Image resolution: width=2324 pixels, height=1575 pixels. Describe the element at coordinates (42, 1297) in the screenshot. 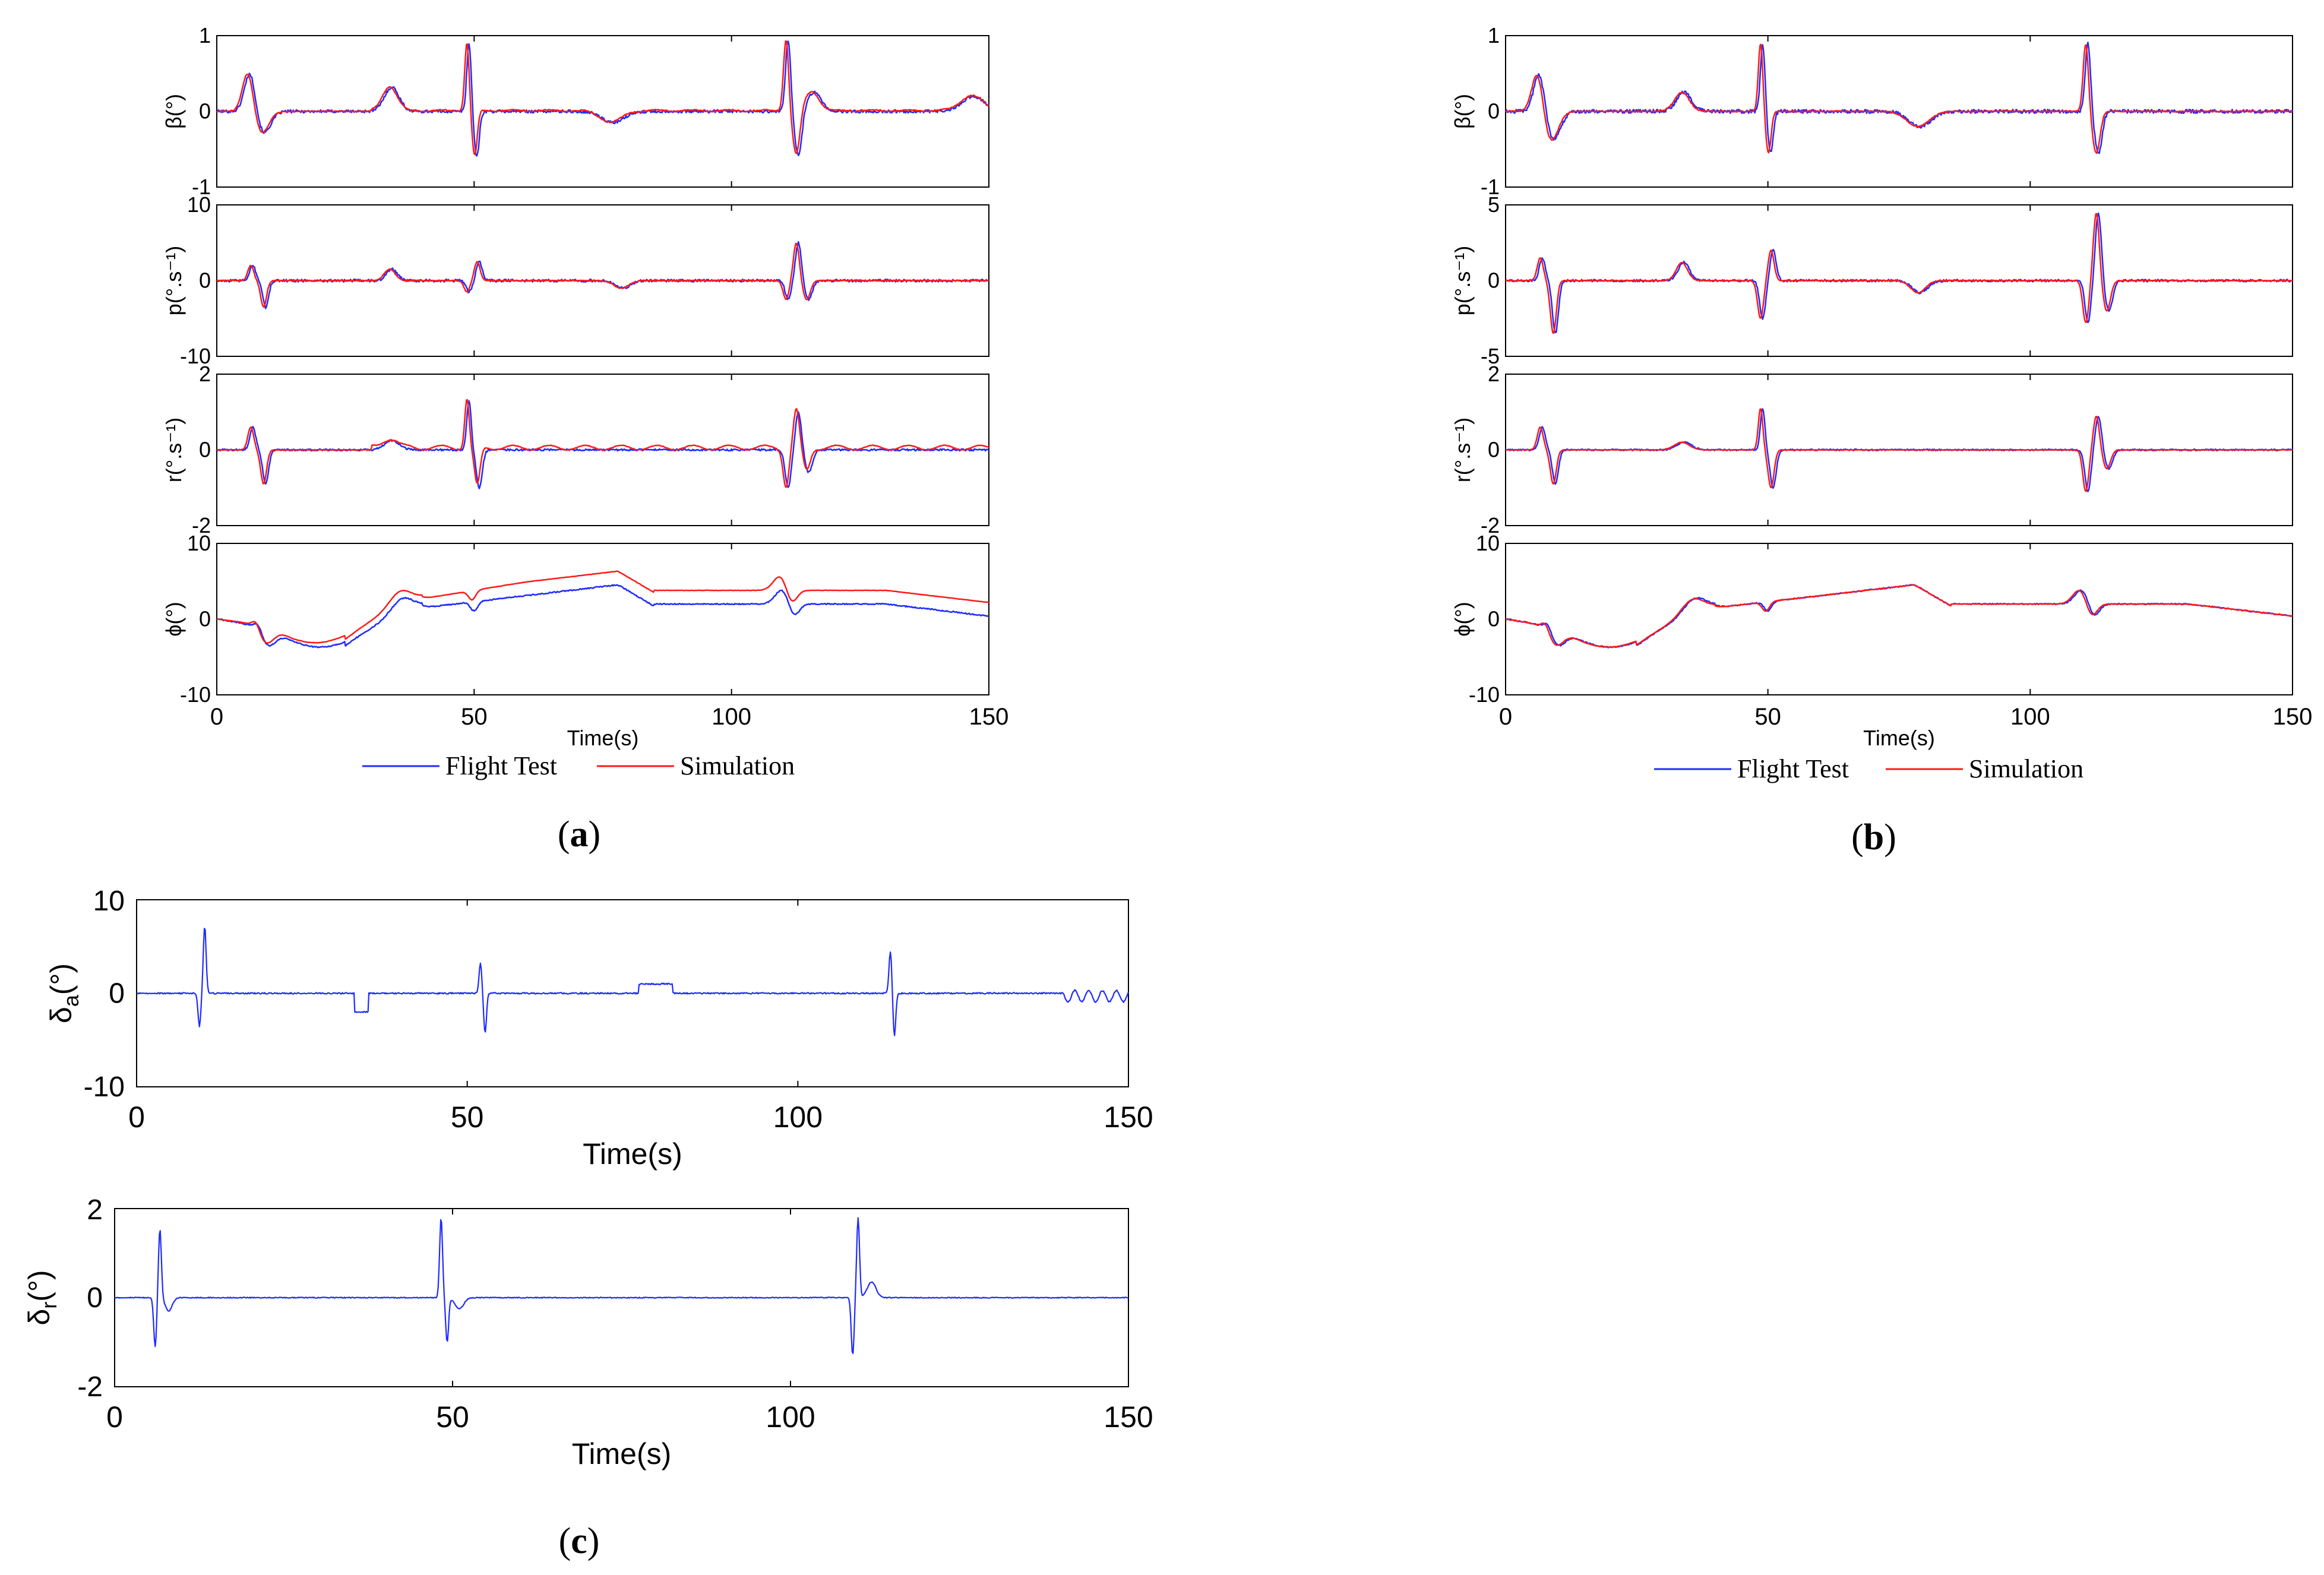

I see `y-axis-label: δr(°)` at that location.